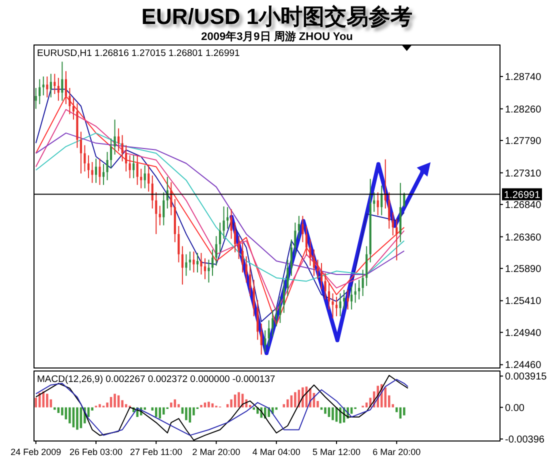 The image size is (552, 465). Describe the element at coordinates (523, 366) in the screenshot. I see `y-tick-label: 1.24460` at that location.